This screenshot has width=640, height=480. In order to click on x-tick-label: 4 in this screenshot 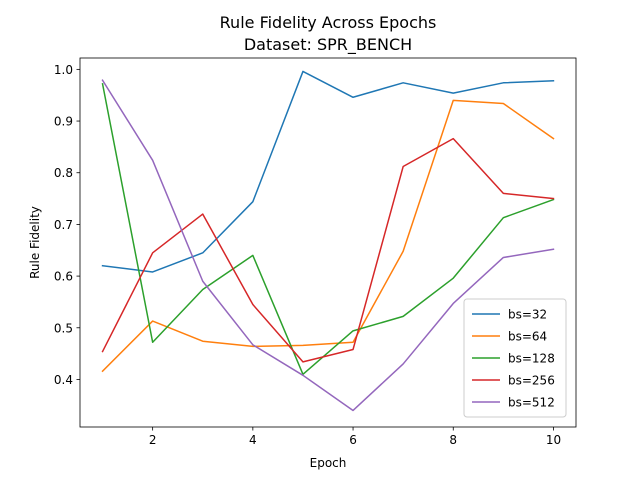, I will do `click(253, 440)`.